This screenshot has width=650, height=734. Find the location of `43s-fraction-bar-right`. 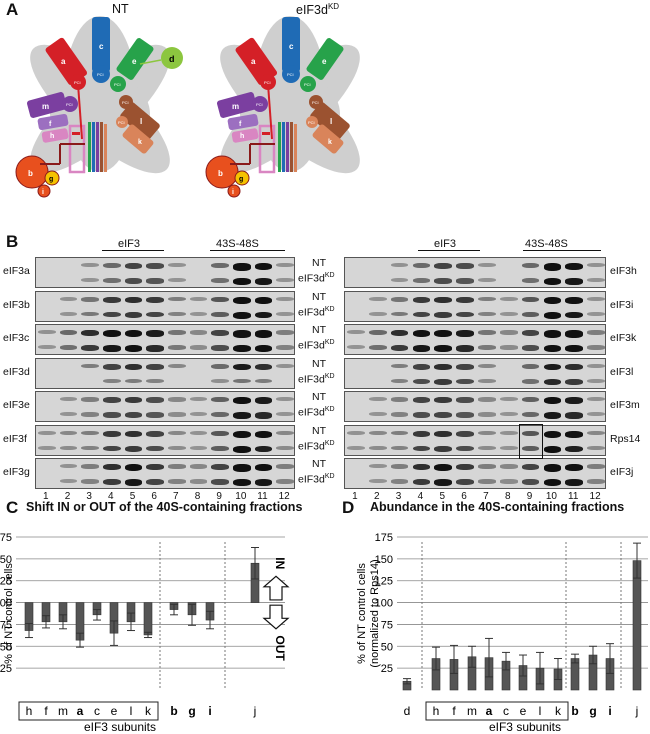

43s-fraction-bar-right is located at coordinates (562, 250).